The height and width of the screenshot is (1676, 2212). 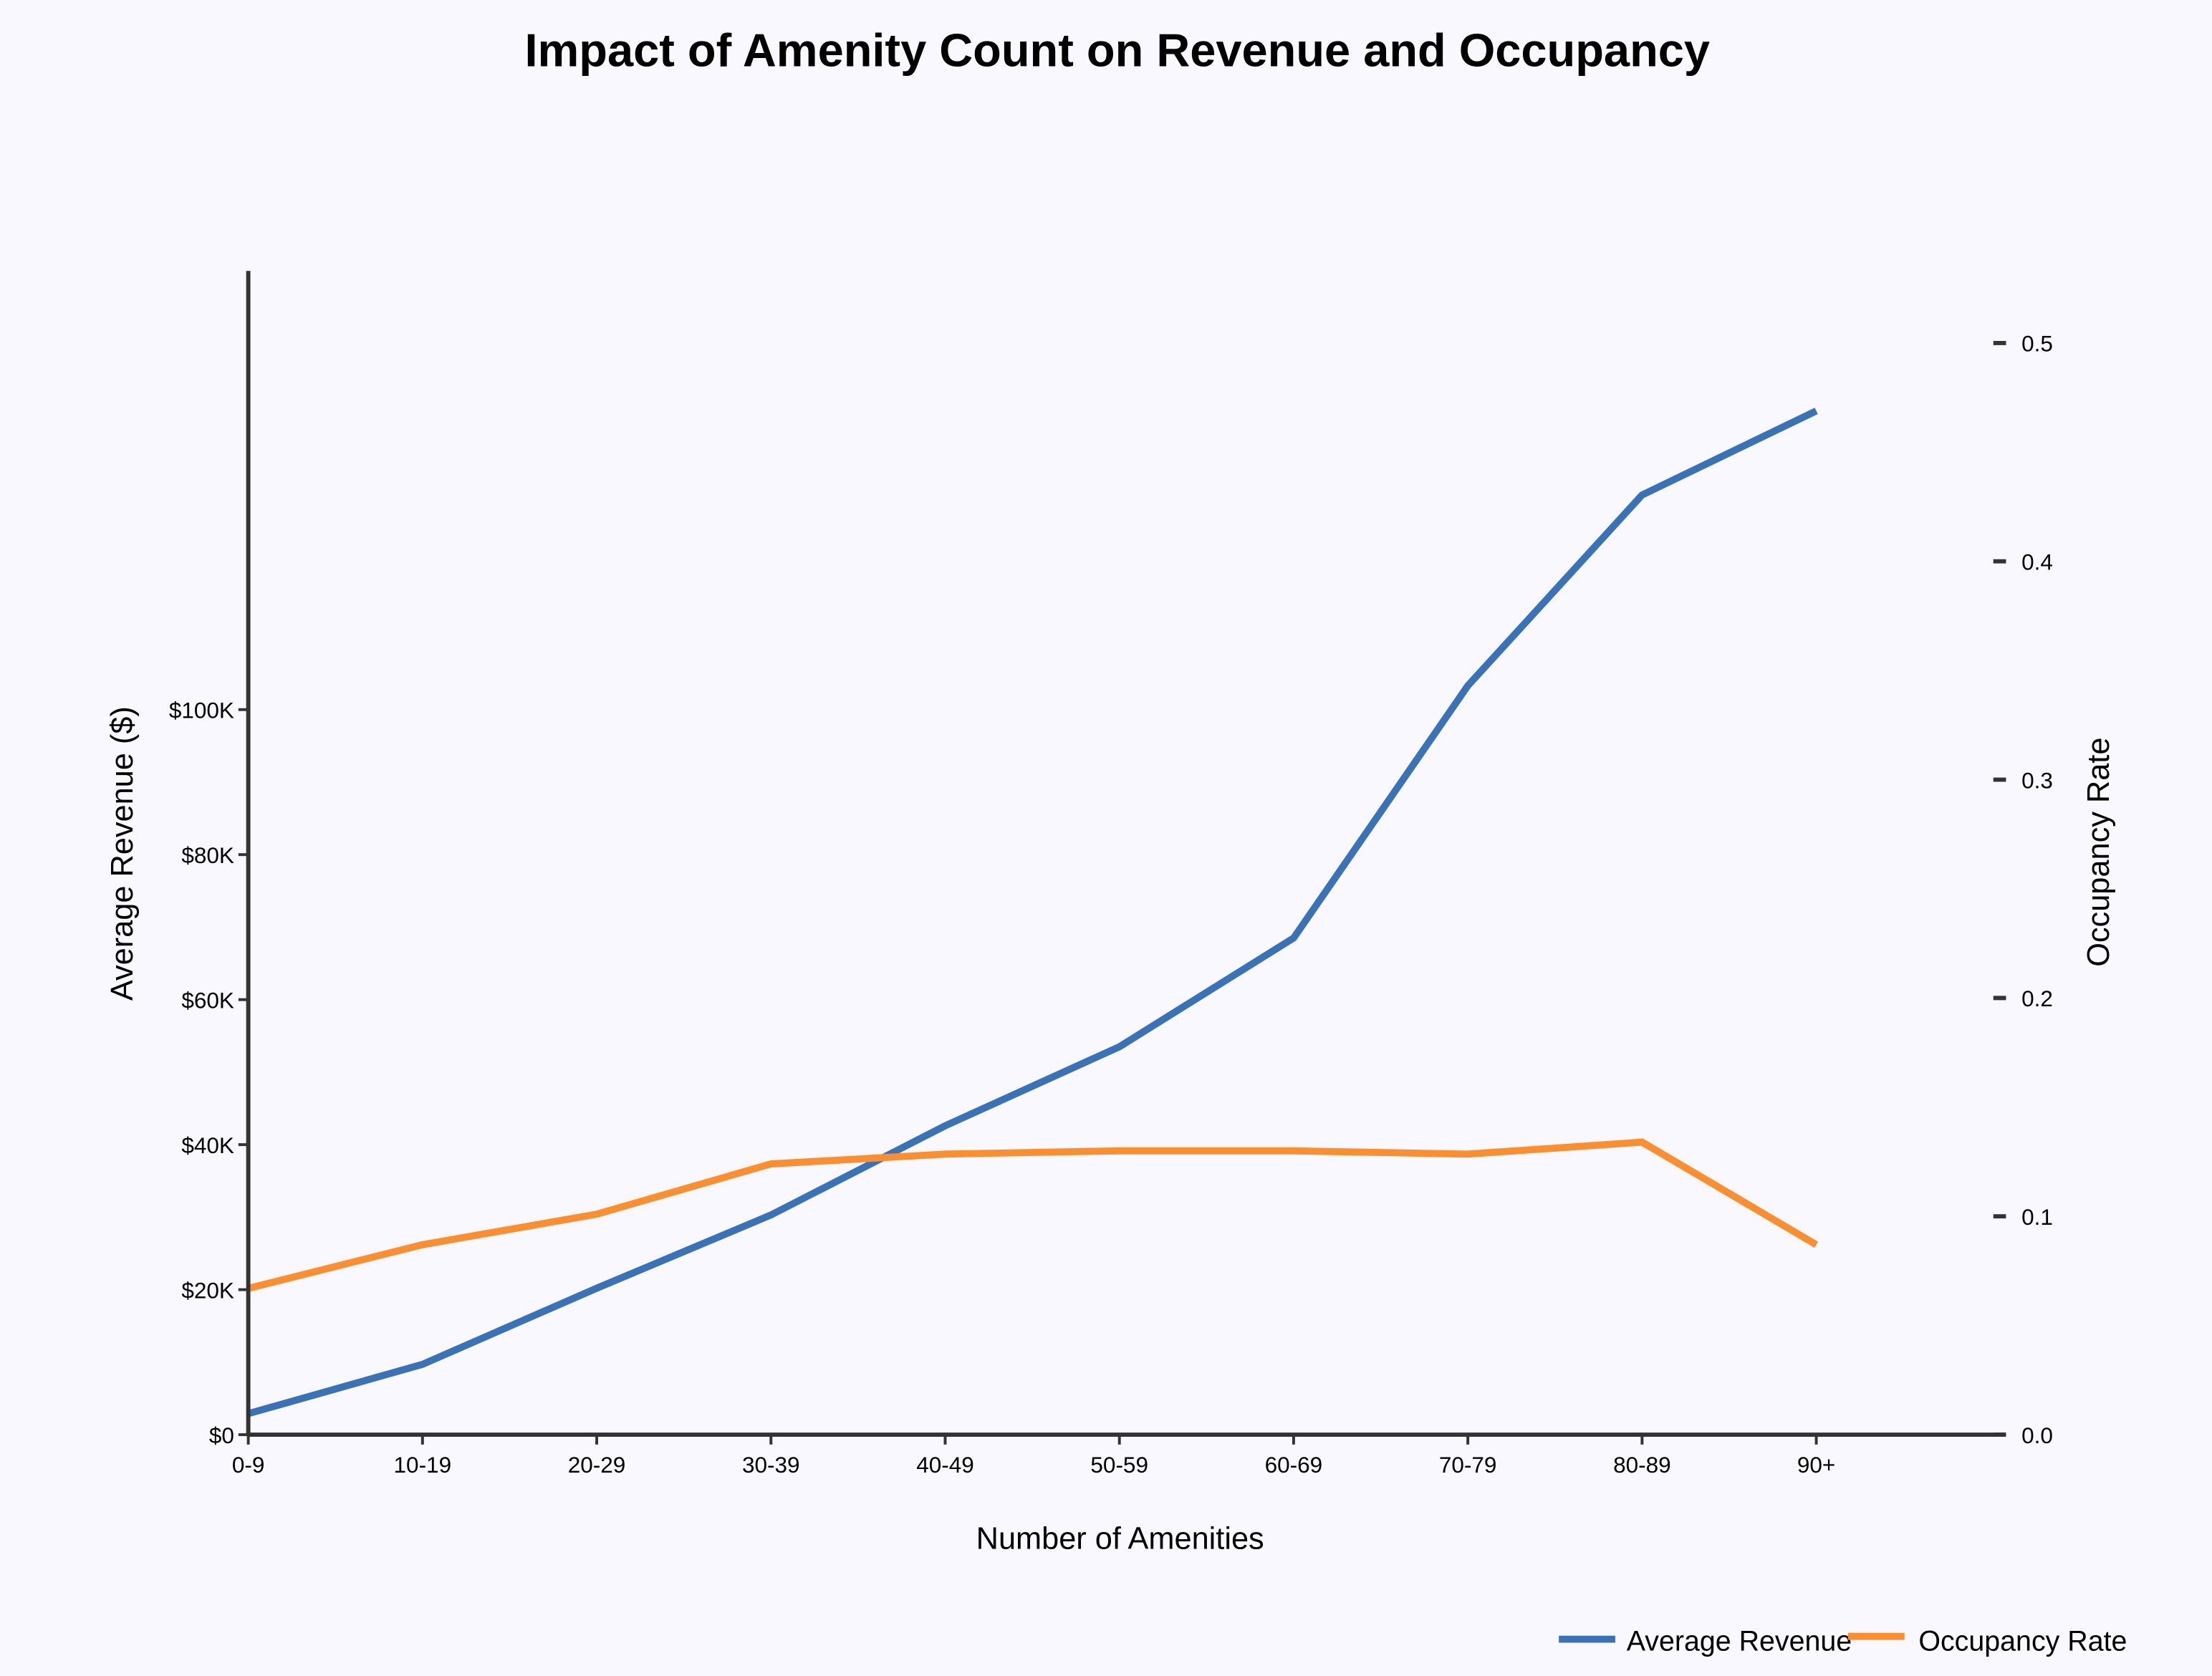 What do you see at coordinates (2037, 562) in the screenshot?
I see `y-right-tick-label: 0.4` at bounding box center [2037, 562].